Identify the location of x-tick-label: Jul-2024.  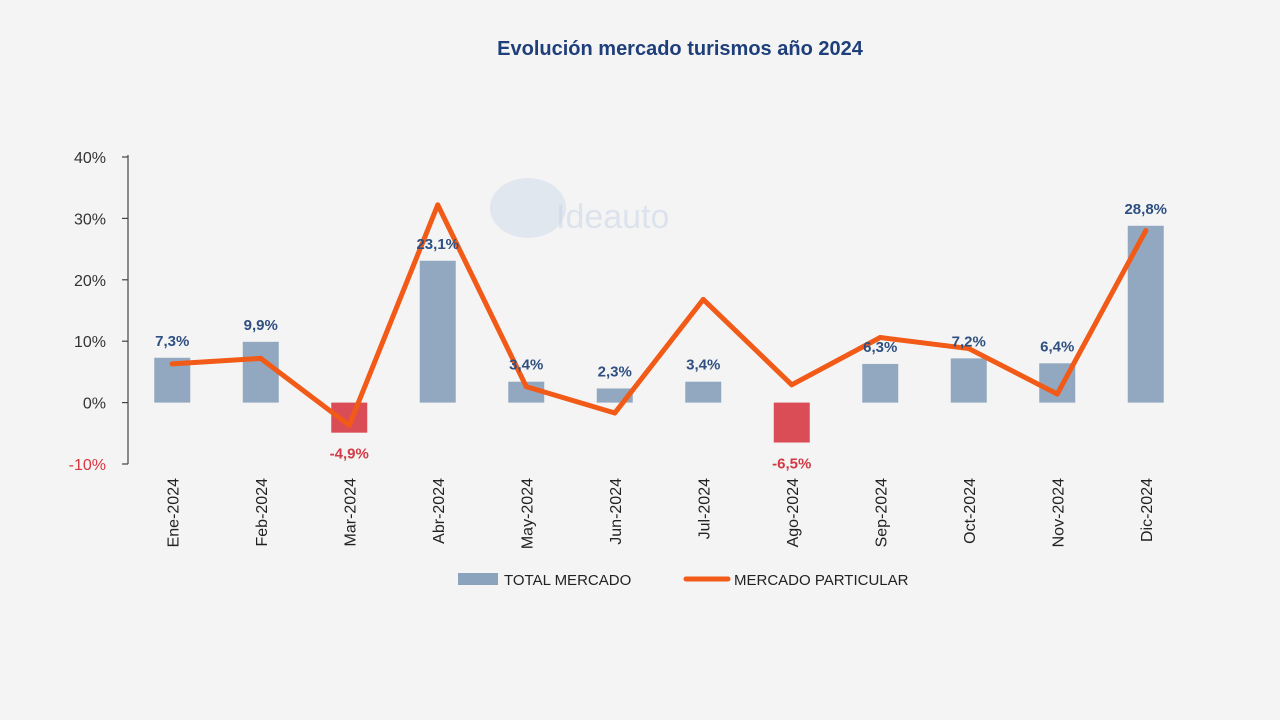
(704, 508).